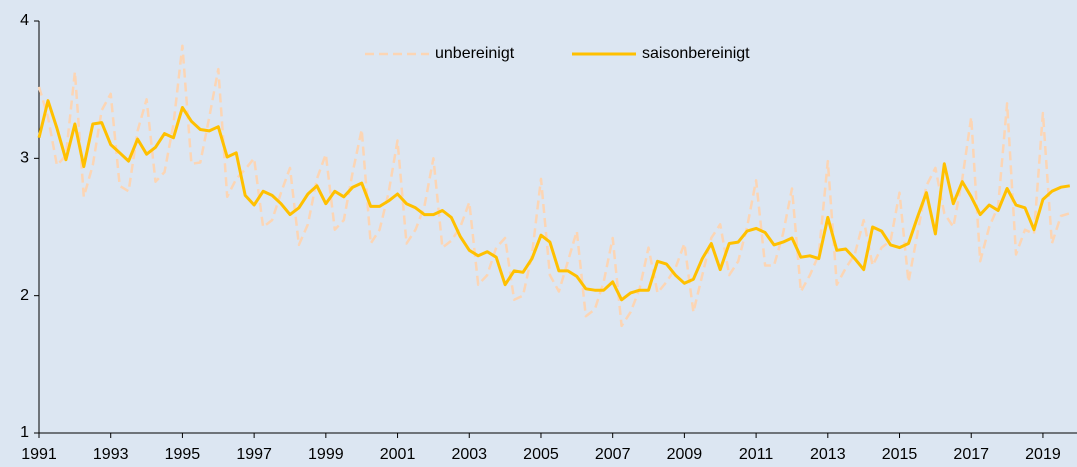  I want to click on x-tick-label: 2015, so click(900, 454).